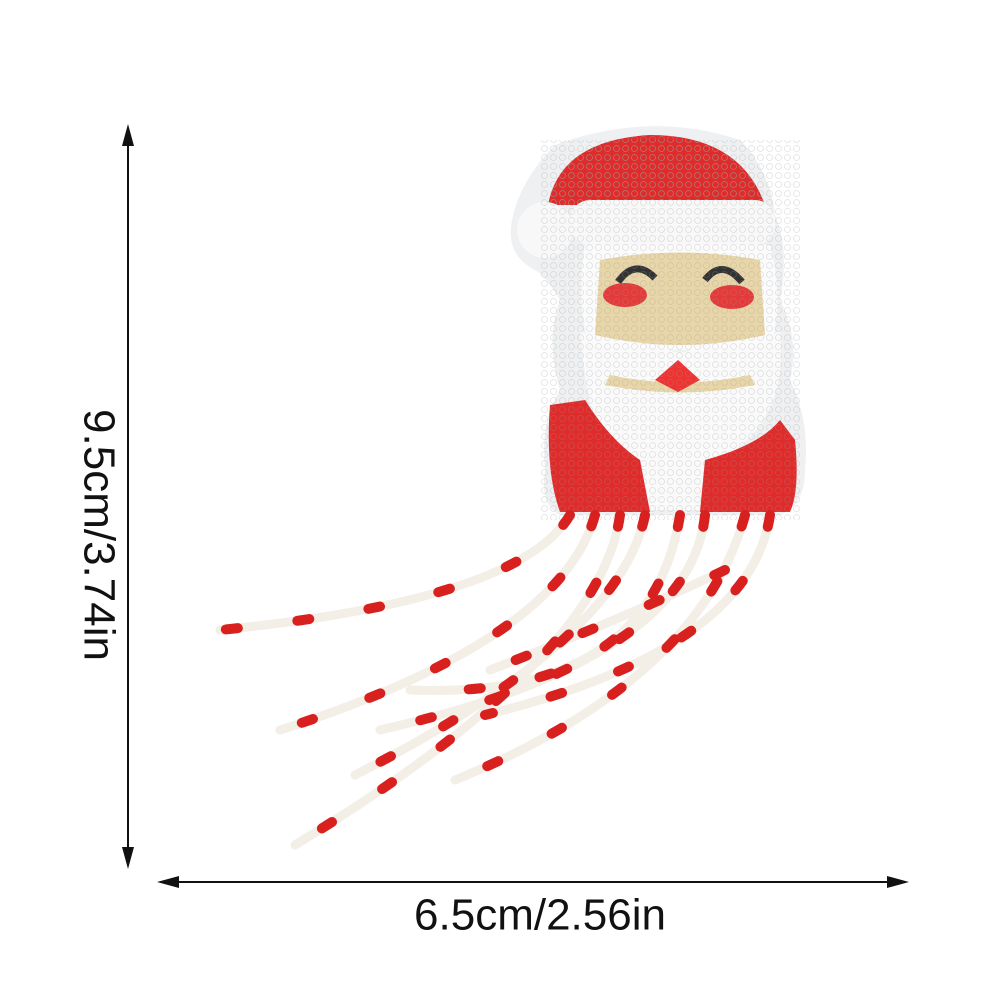  What do you see at coordinates (128, 496) in the screenshot?
I see `height-arrow` at bounding box center [128, 496].